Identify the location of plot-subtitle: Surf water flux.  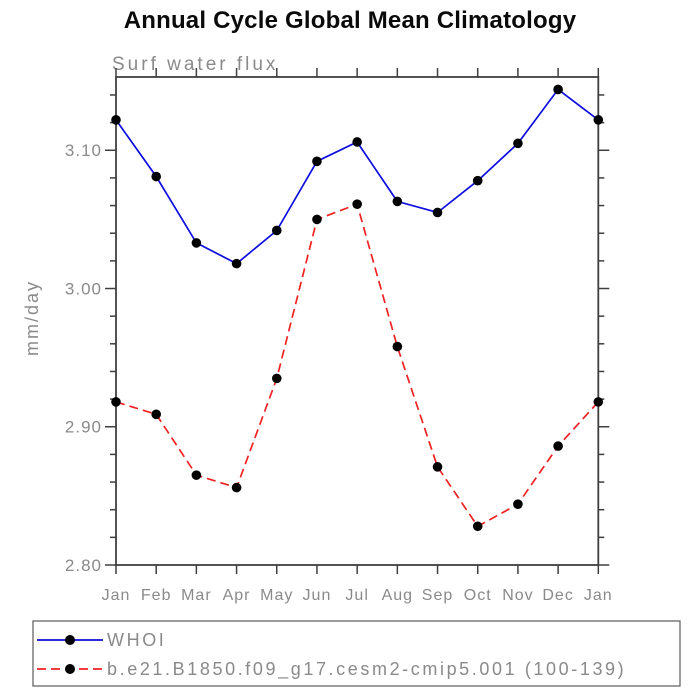
(195, 64).